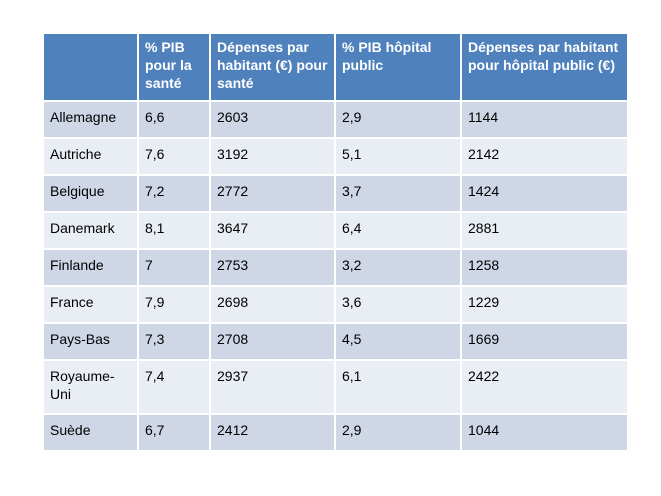 The image size is (661, 496). I want to click on table-cell: 6,7, so click(174, 433).